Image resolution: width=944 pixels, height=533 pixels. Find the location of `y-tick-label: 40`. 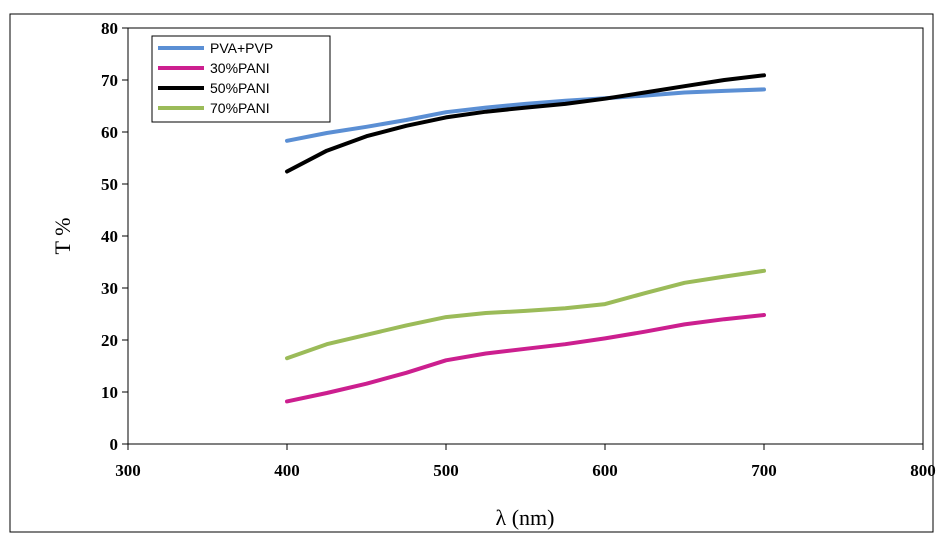

y-tick-label: 40 is located at coordinates (109, 236).